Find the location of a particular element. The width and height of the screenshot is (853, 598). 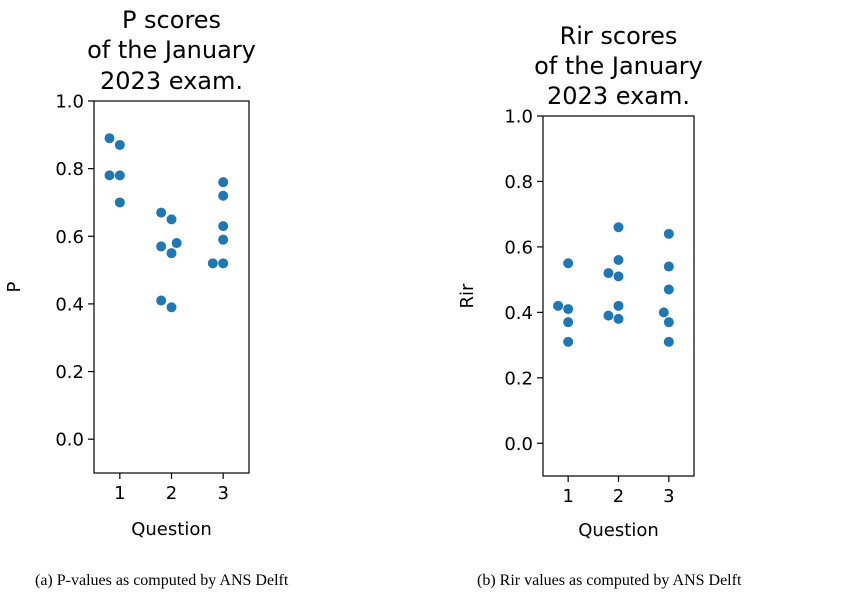

y-axis-label: P is located at coordinates (14, 286).